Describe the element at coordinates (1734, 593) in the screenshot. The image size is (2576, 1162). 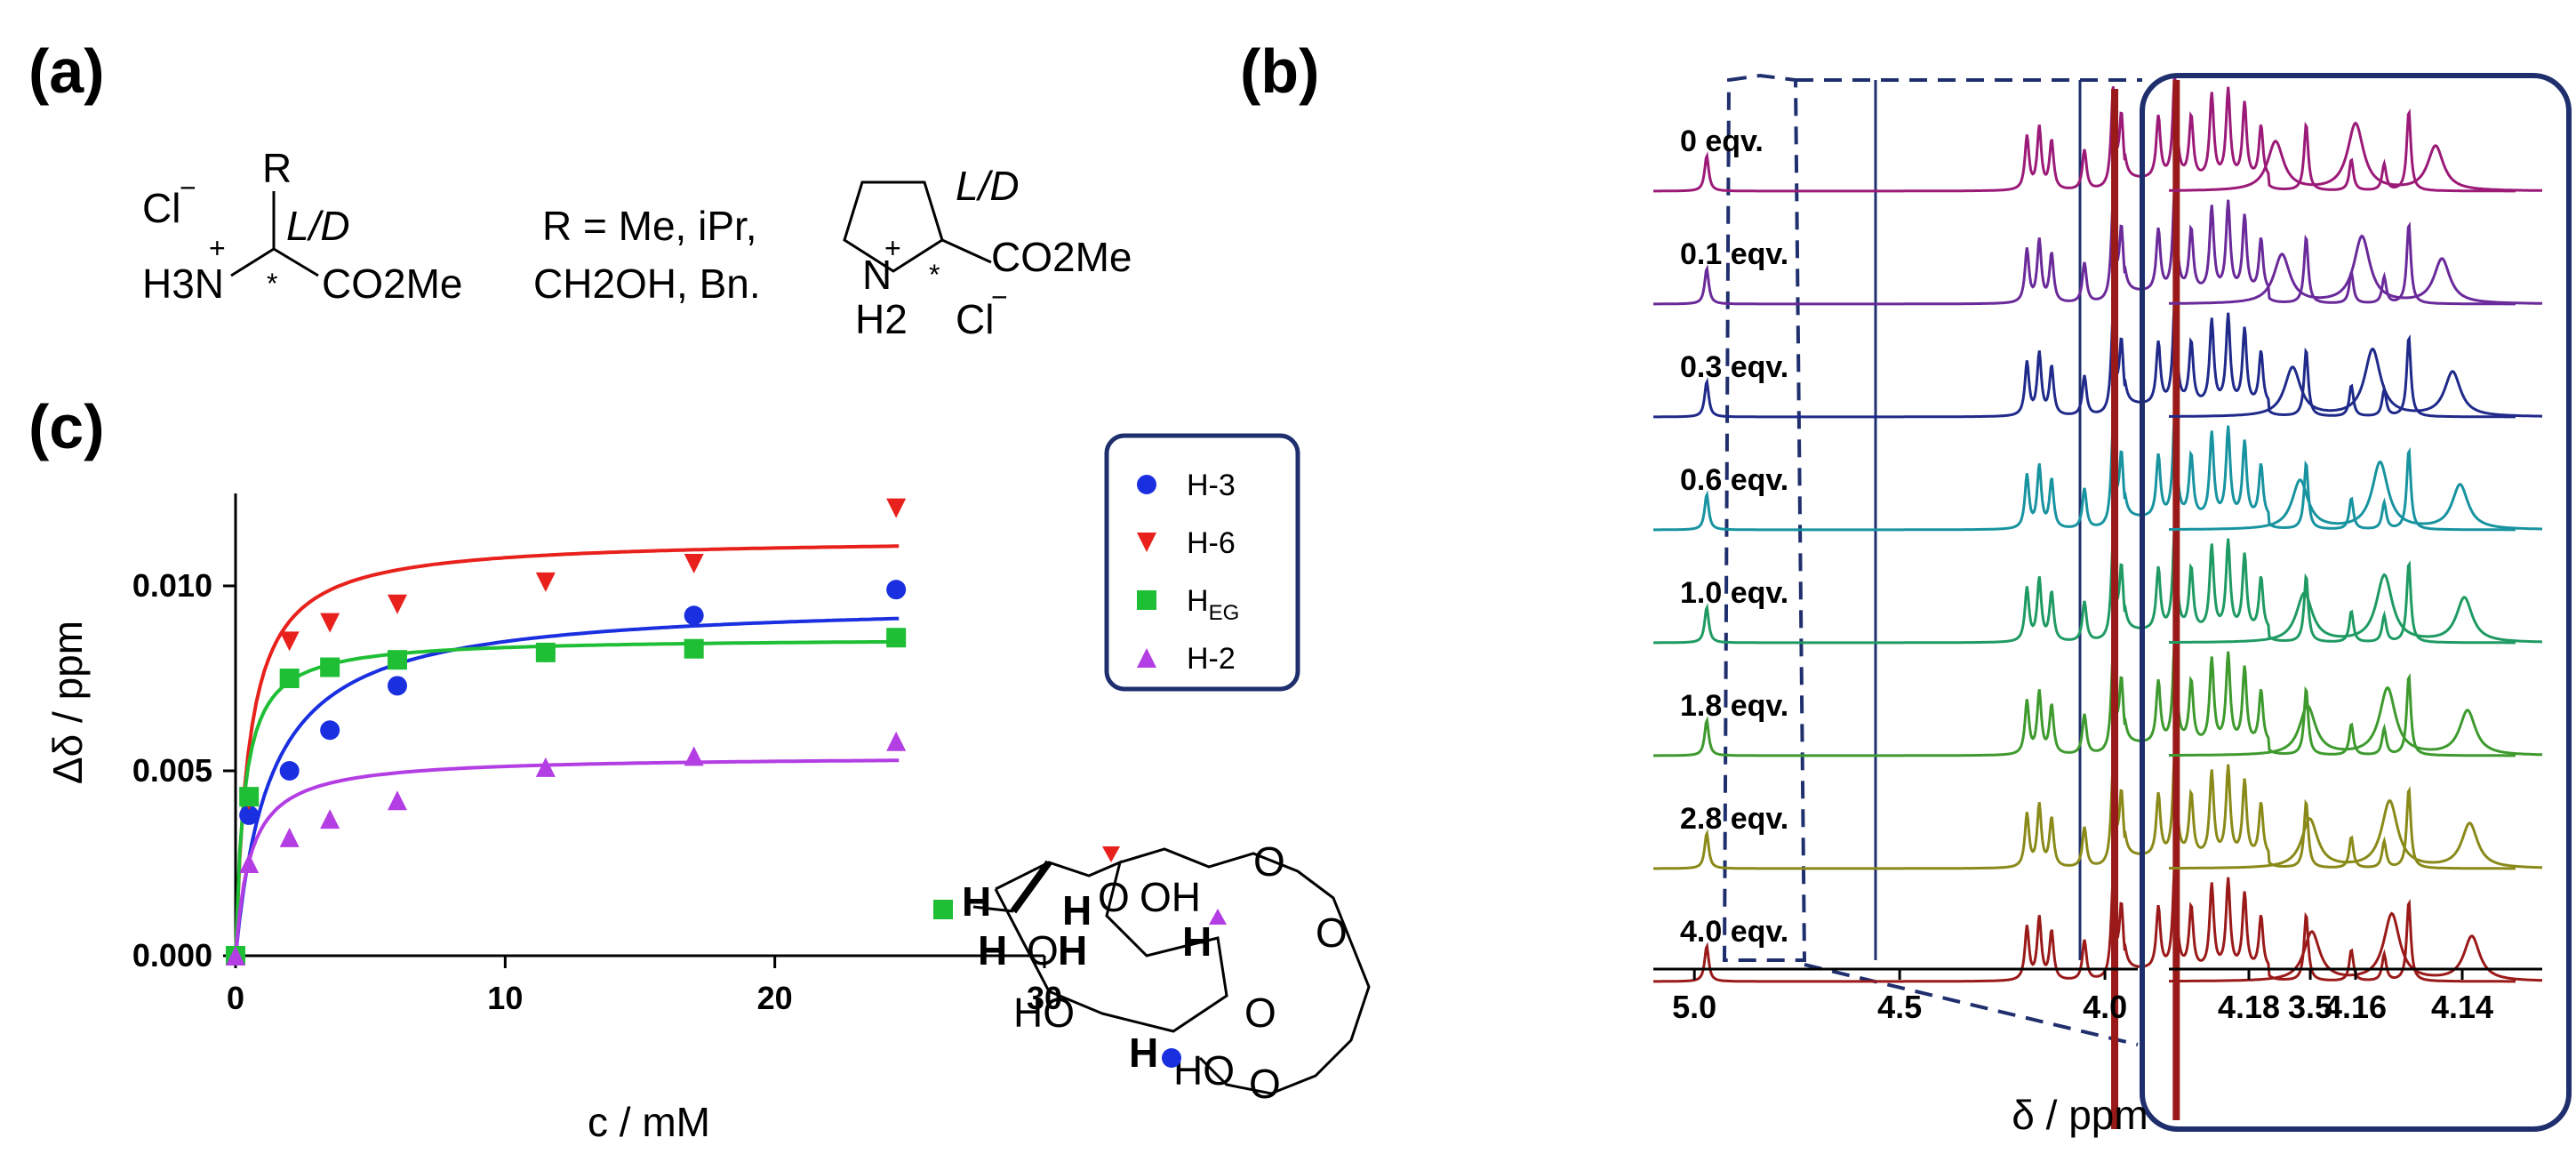
I see `nmr-eqv-label: 1.0 eqv.` at that location.